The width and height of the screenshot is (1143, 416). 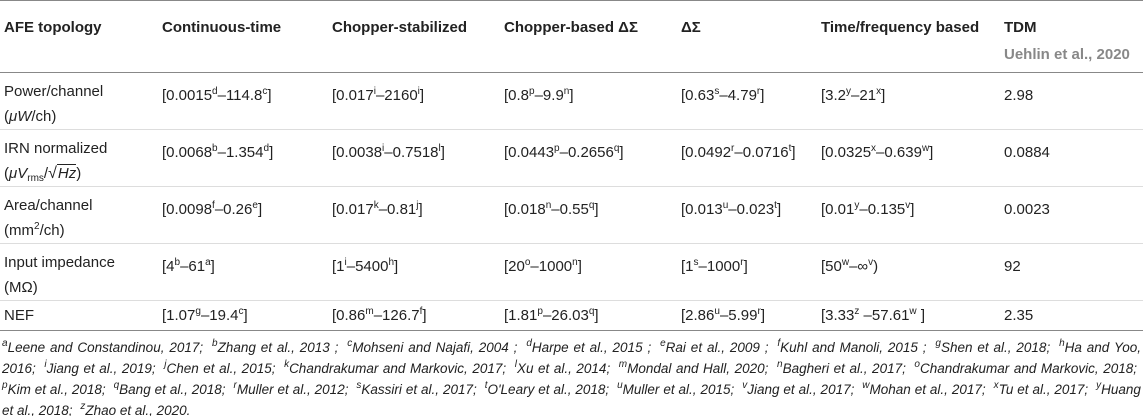 I want to click on footnote-text: Muller et al., 2015;, so click(x=678, y=389).